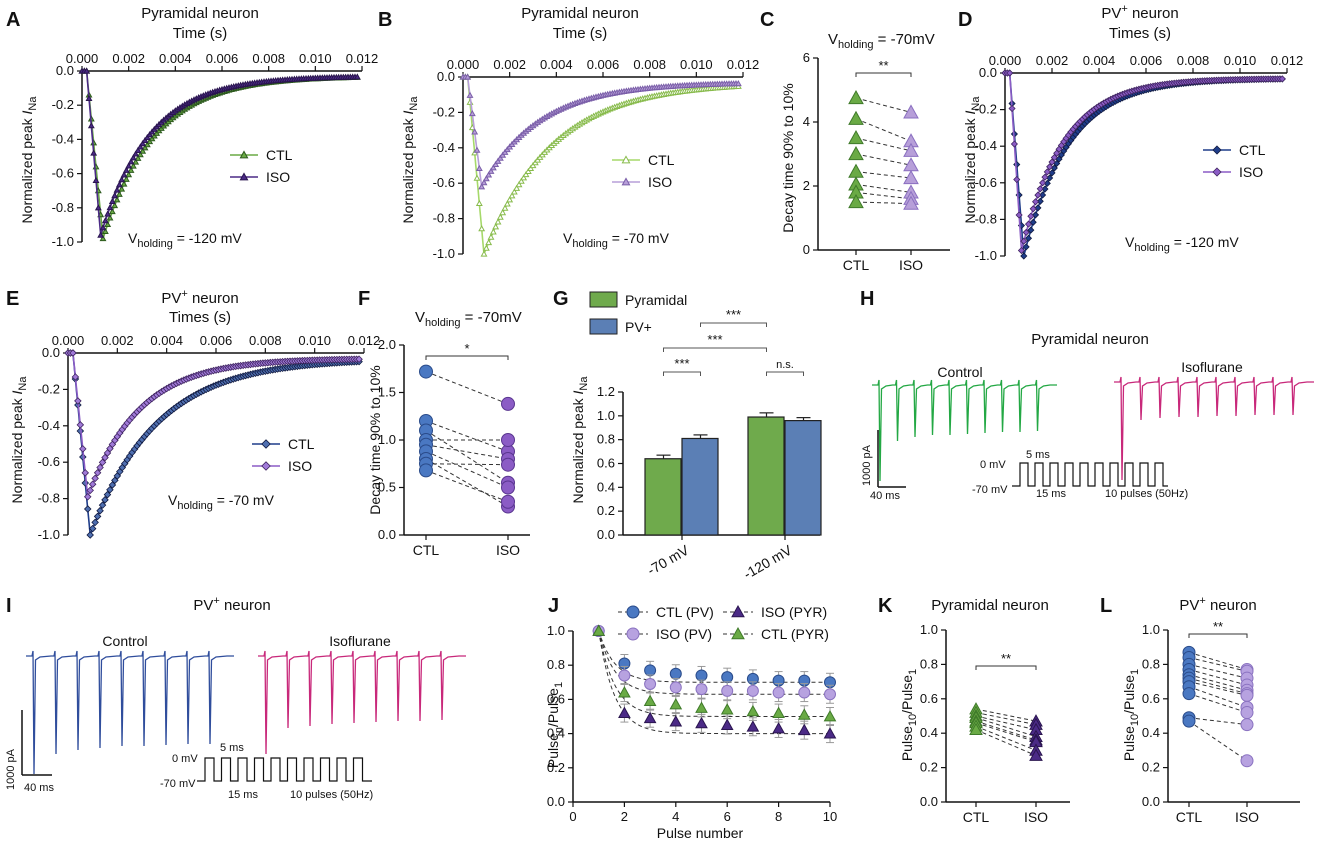 The width and height of the screenshot is (1325, 844). I want to click on stim-waveform, so click(284, 769).